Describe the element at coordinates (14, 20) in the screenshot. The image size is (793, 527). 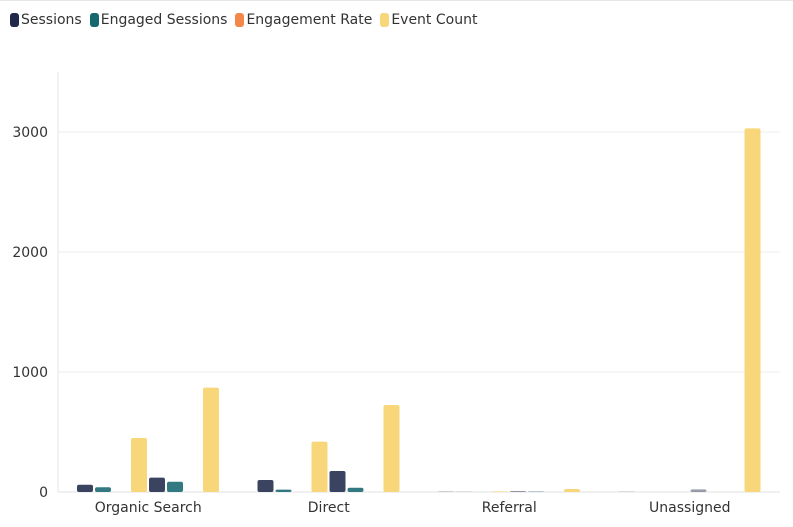
I see `legend-swatch-sessions` at that location.